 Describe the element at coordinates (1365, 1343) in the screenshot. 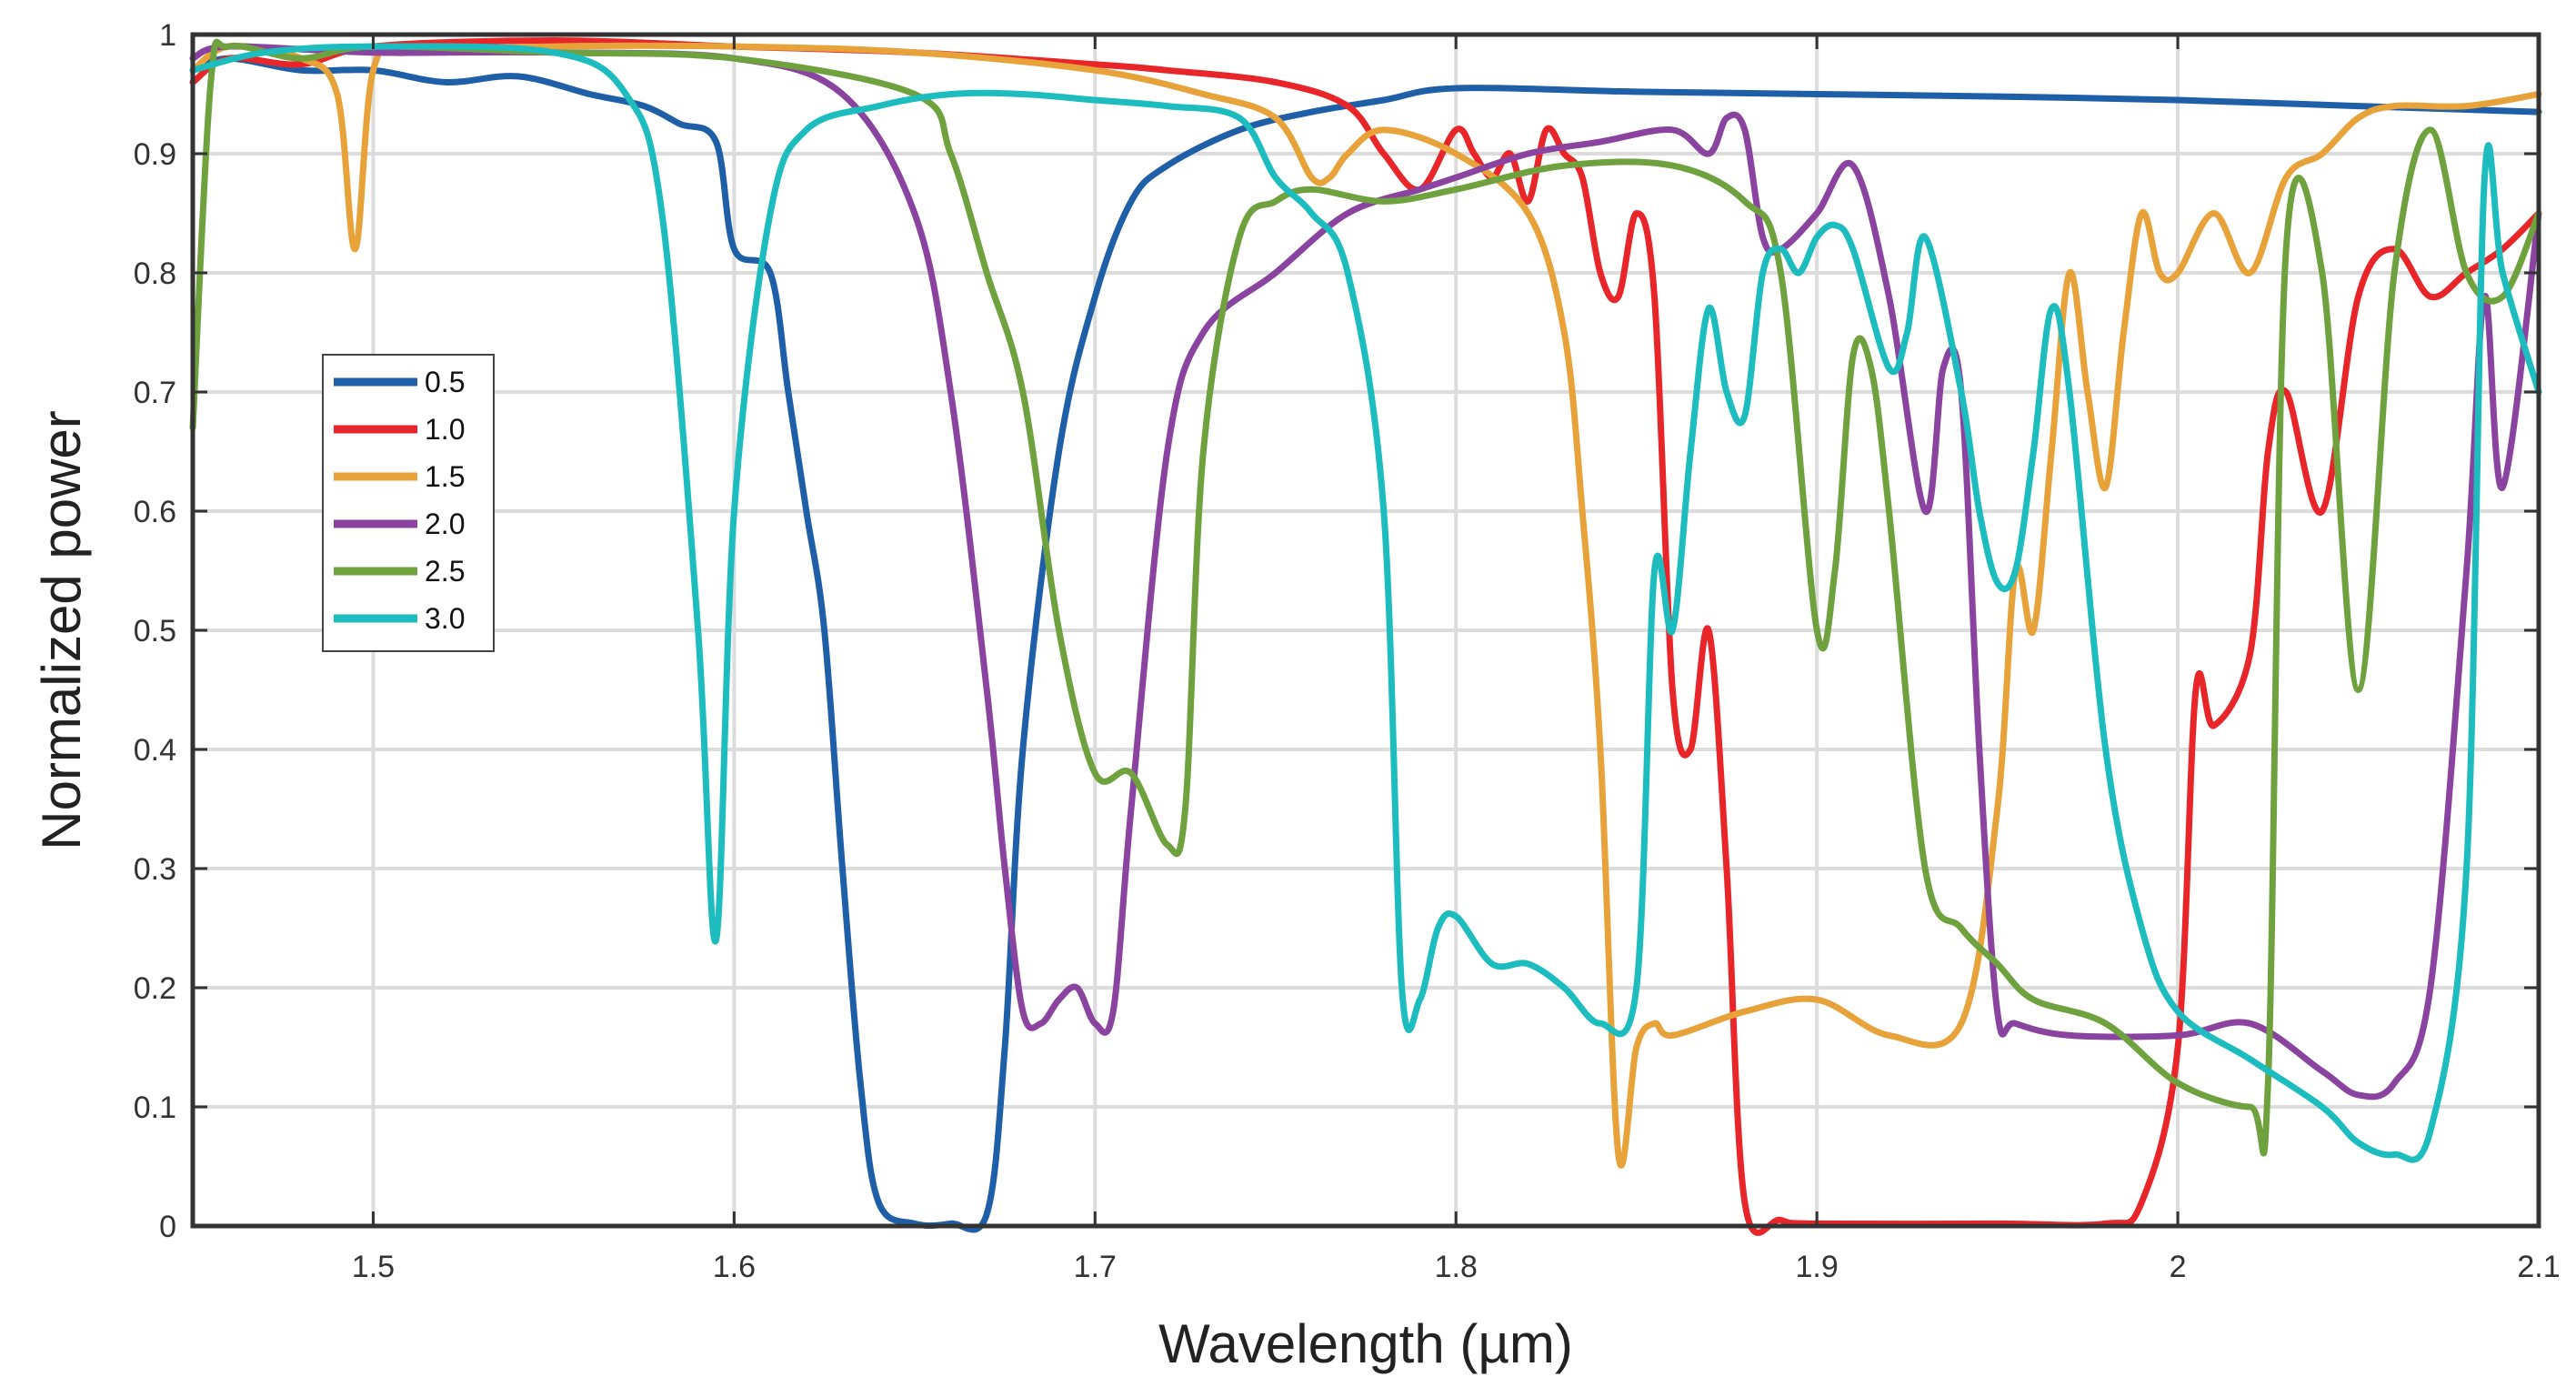

I see `x-axis-label: Wavelength (µm)` at that location.